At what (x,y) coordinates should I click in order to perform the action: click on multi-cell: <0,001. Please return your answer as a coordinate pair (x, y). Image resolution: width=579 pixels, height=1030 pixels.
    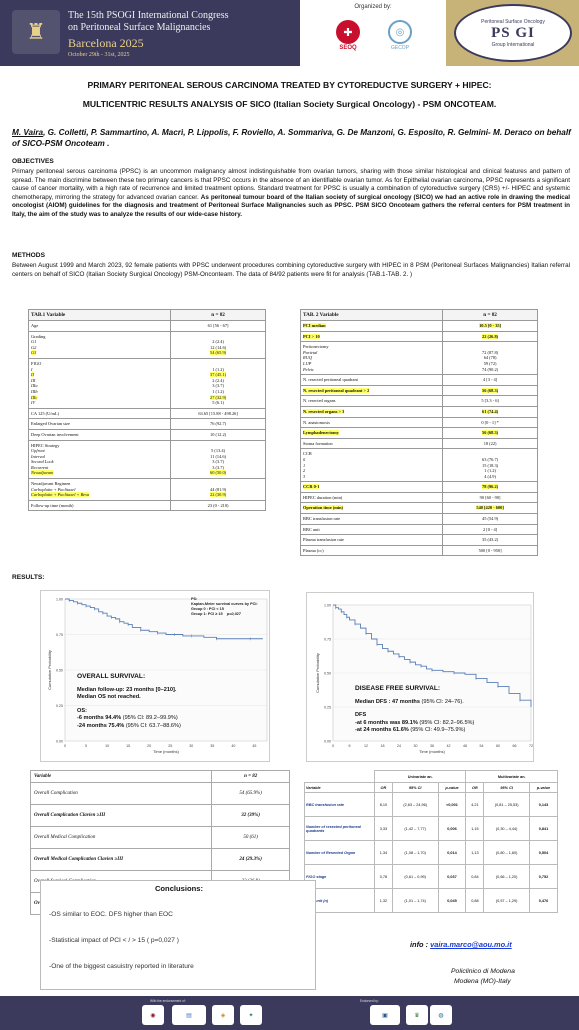
    Looking at the image, I should click on (452, 804).